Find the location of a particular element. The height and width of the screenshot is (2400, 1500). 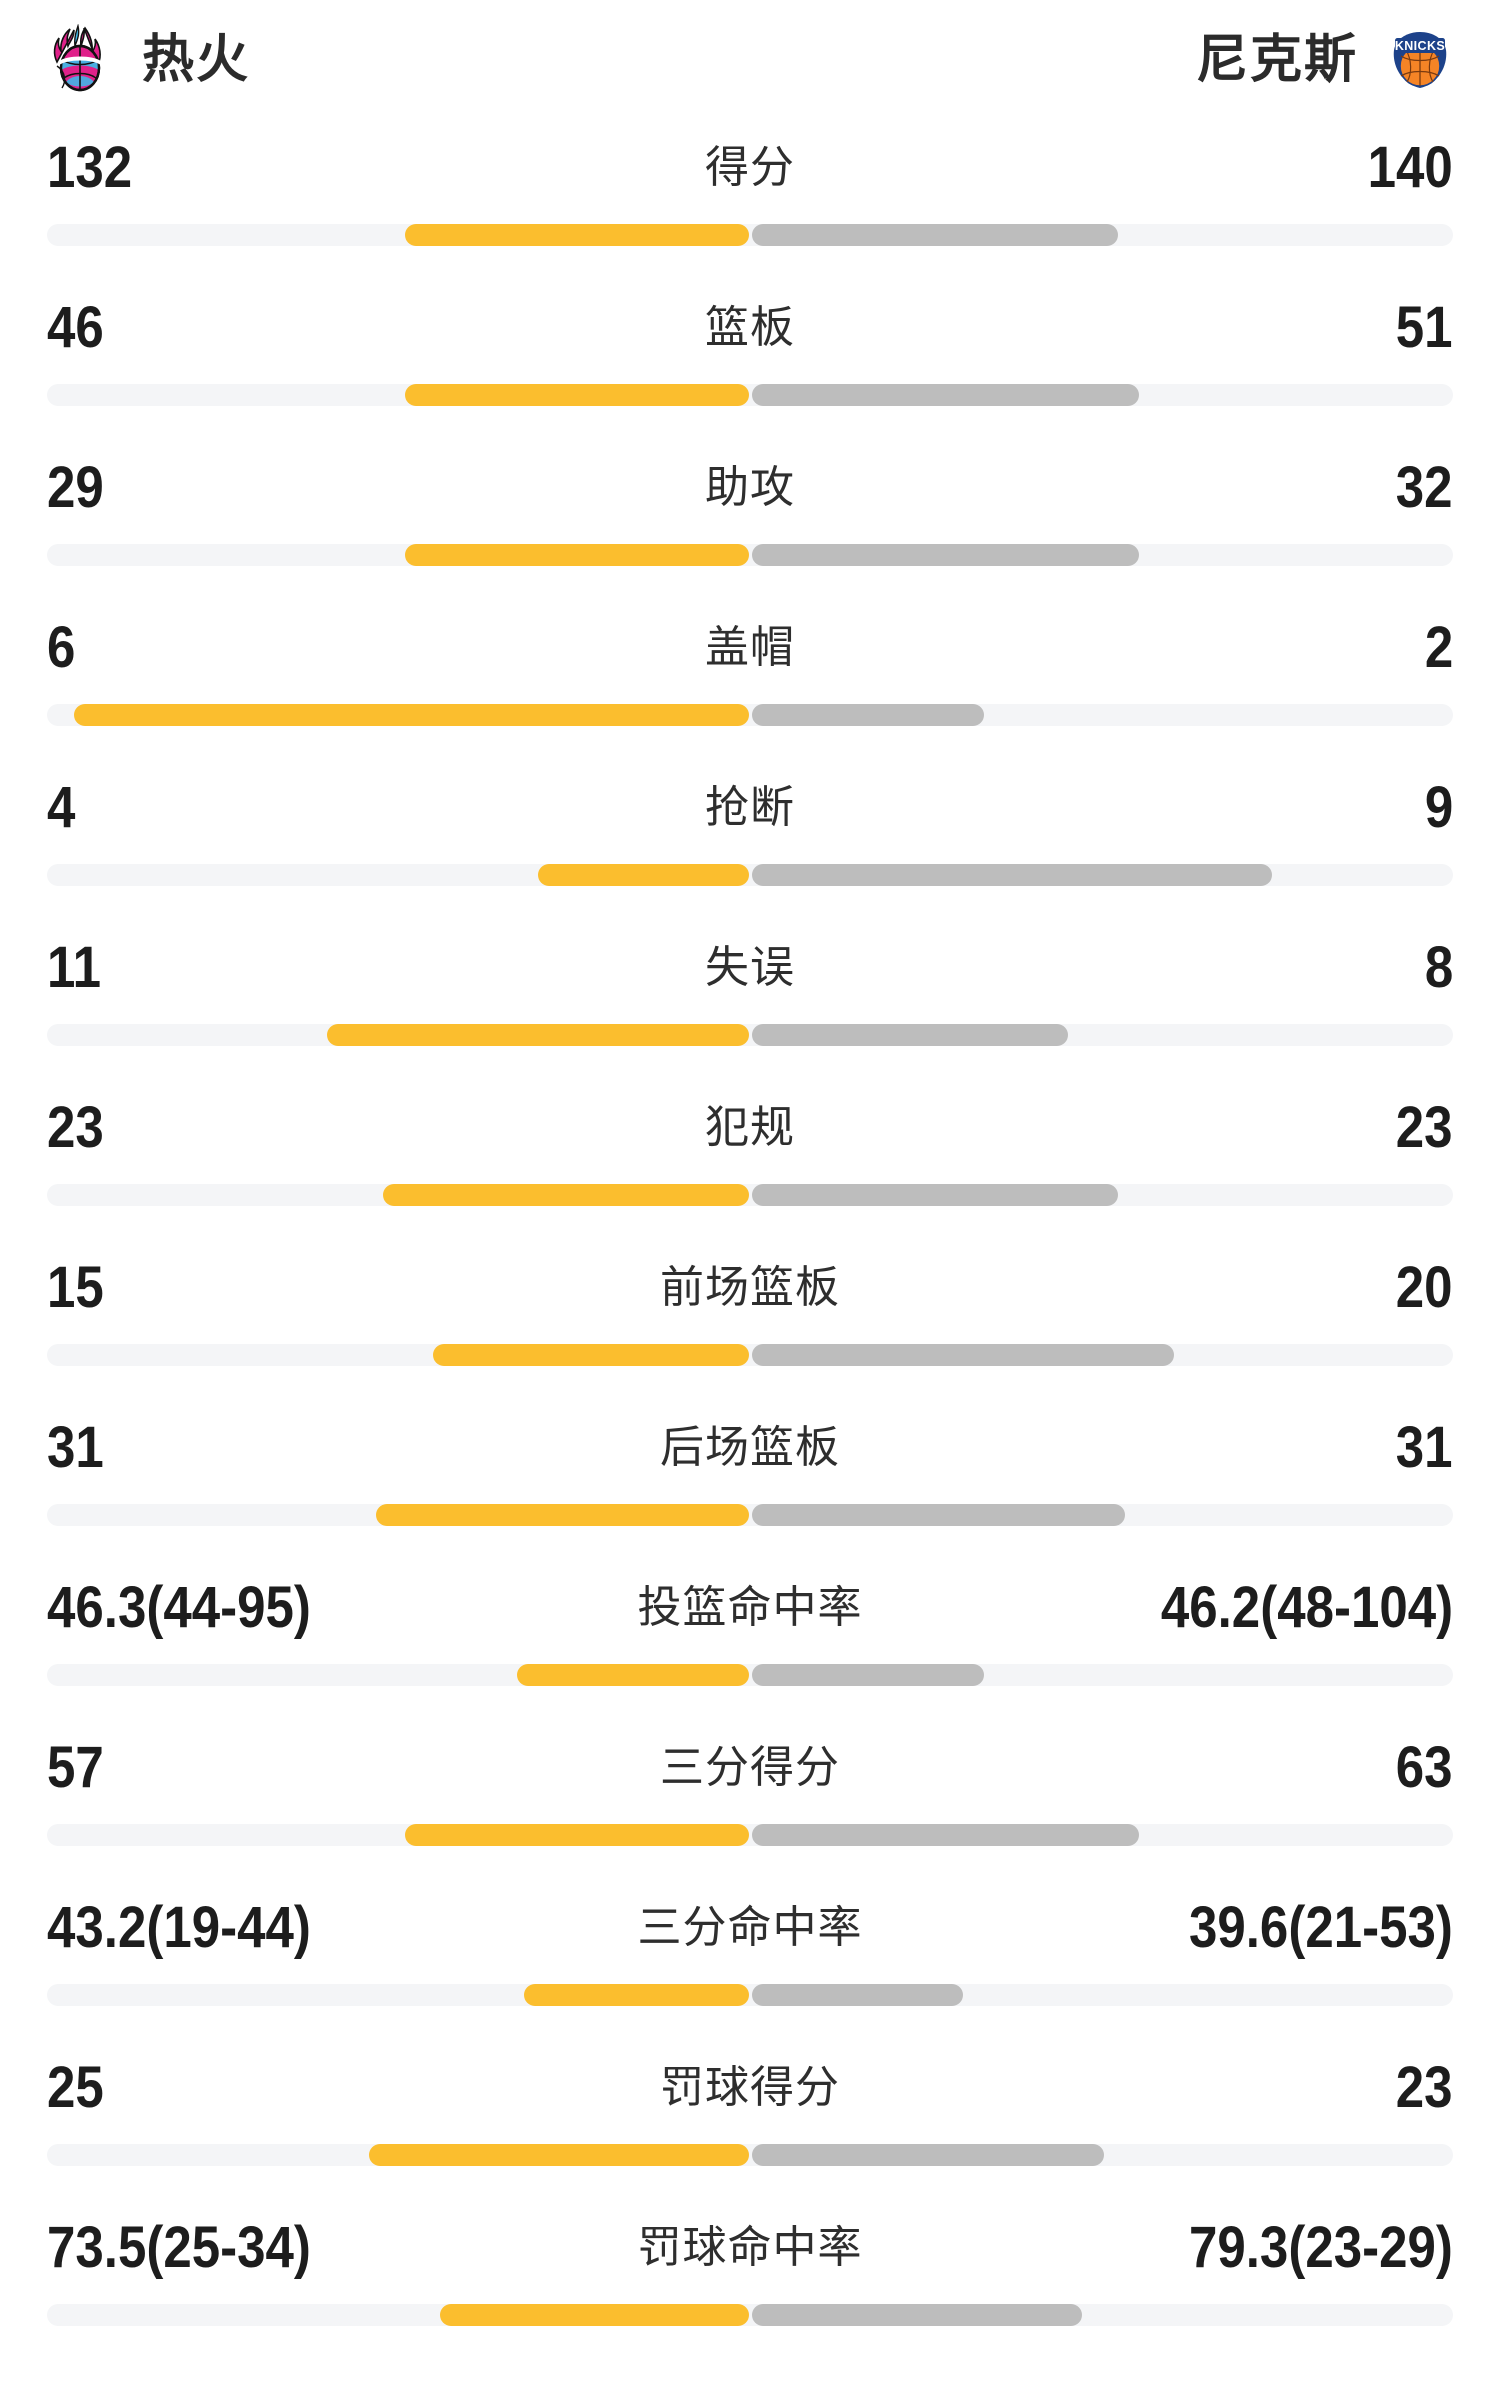

away-stat-value: 140 is located at coordinates (1410, 167).